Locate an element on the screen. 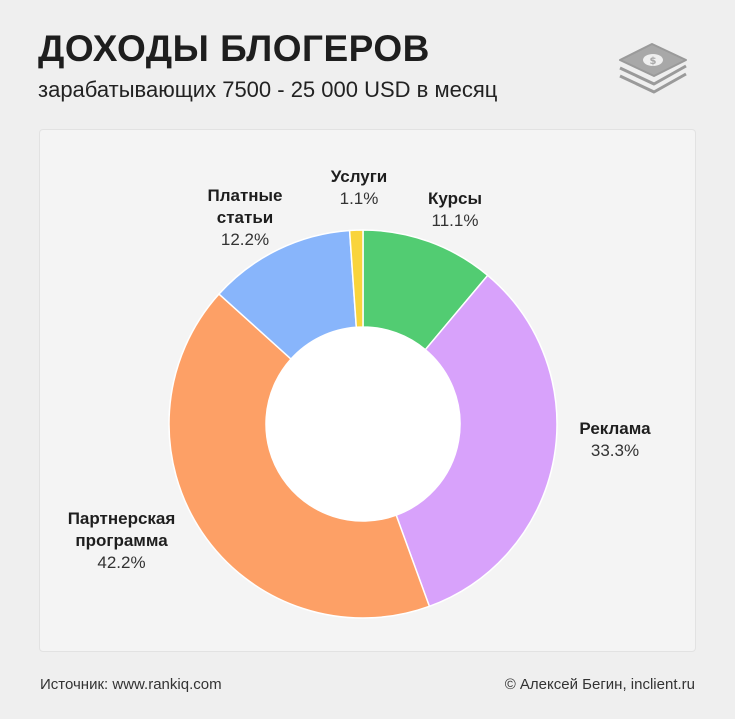  label-statyi-name1: Платные is located at coordinates (245, 195).